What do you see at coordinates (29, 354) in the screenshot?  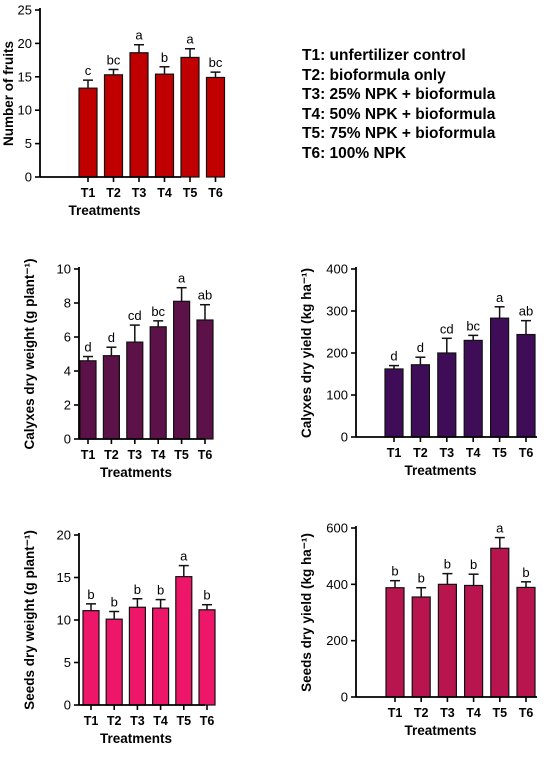 I see `y-axis-title: Calyxes dry weight (g plant⁻¹)` at bounding box center [29, 354].